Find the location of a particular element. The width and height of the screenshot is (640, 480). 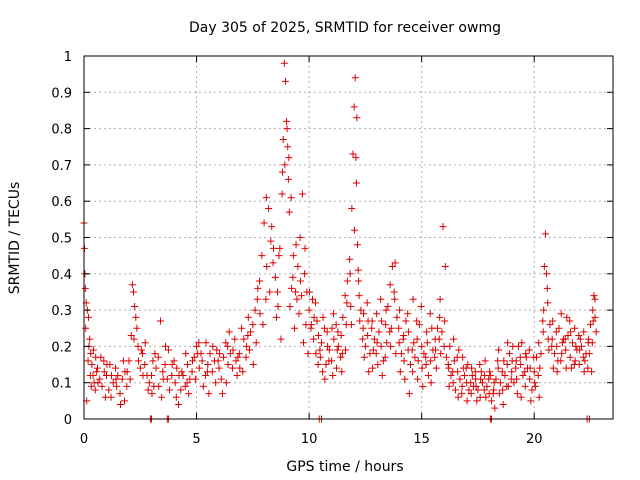

y-tick-label: 0.3 is located at coordinates (61, 311).